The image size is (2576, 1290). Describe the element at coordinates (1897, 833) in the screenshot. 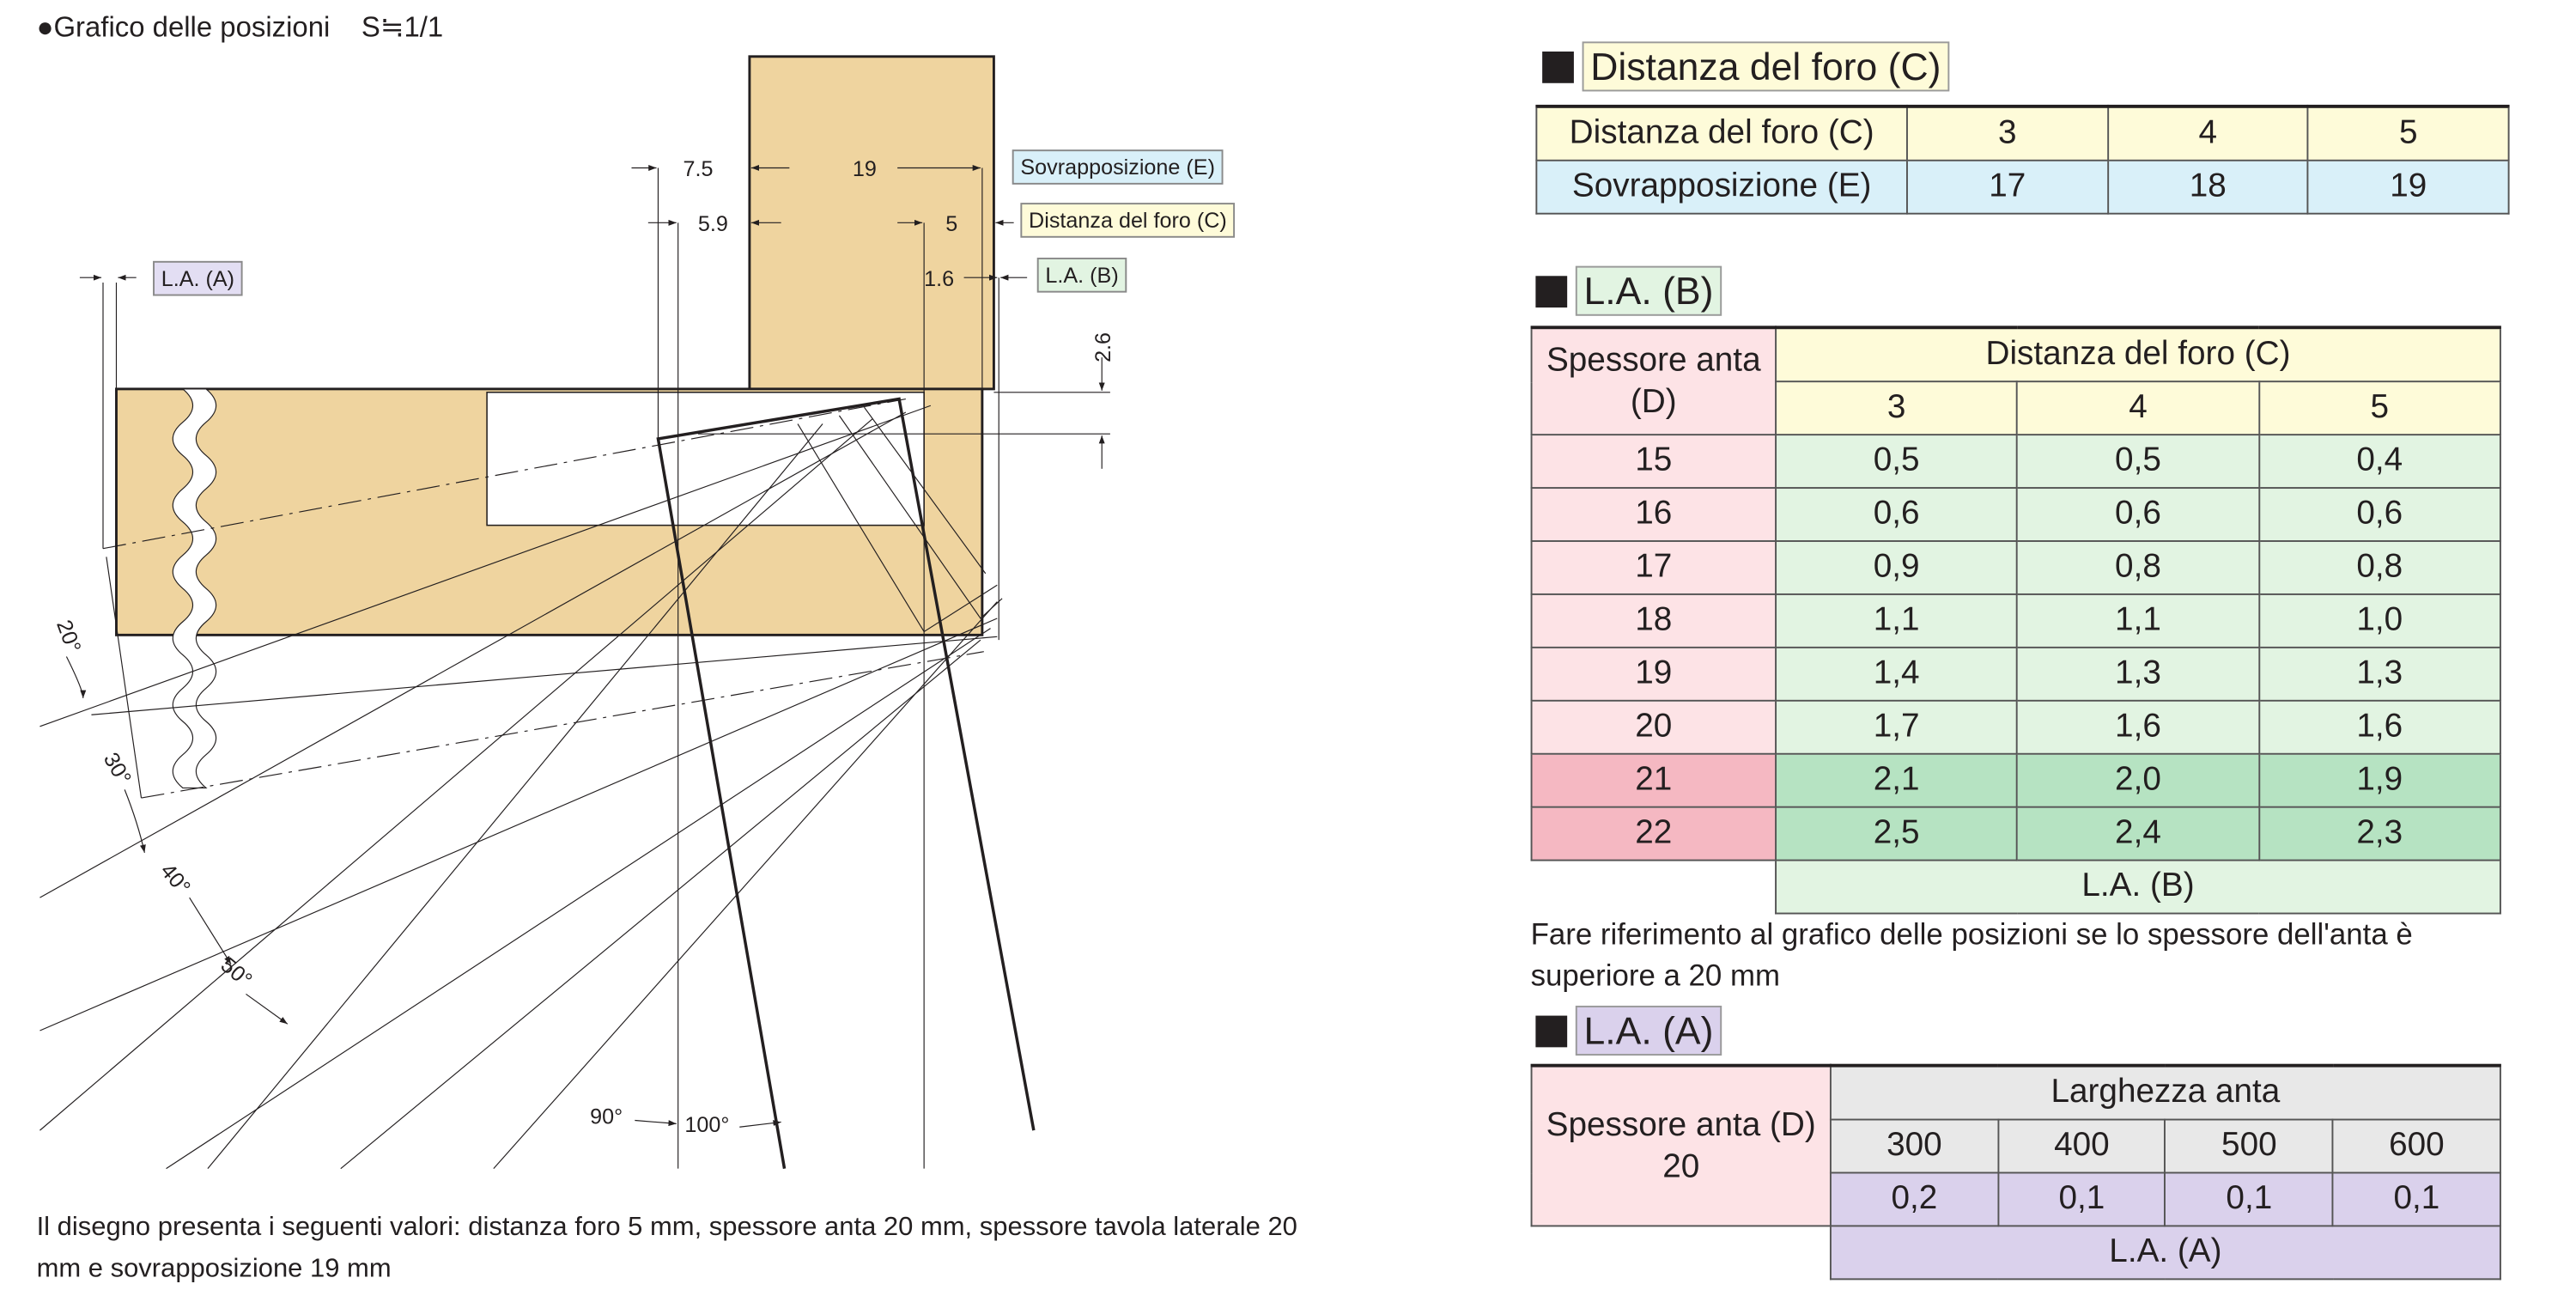

I see `la-b-value-cell: 2,5` at that location.